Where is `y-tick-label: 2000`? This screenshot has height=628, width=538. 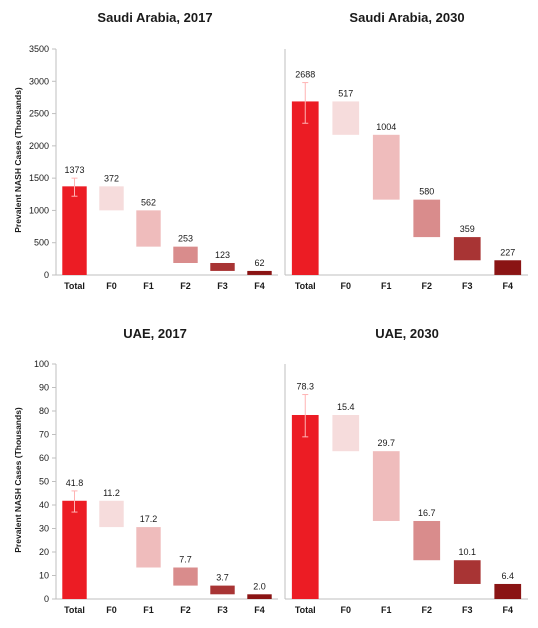 y-tick-label: 2000 is located at coordinates (39, 146).